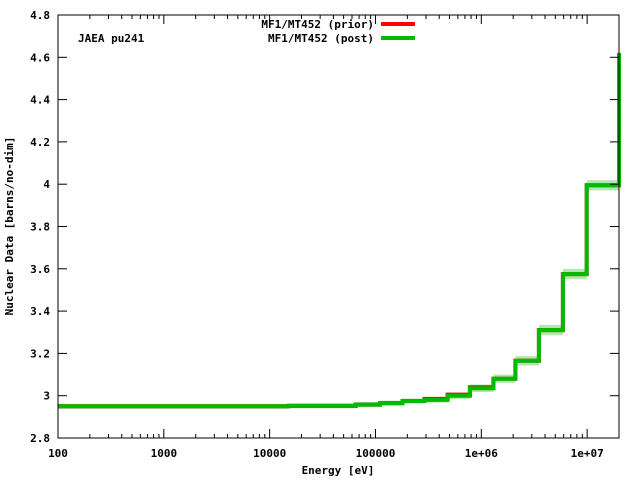 This screenshot has width=640, height=480. What do you see at coordinates (269, 453) in the screenshot?
I see `x-tick-label: 10000` at bounding box center [269, 453].